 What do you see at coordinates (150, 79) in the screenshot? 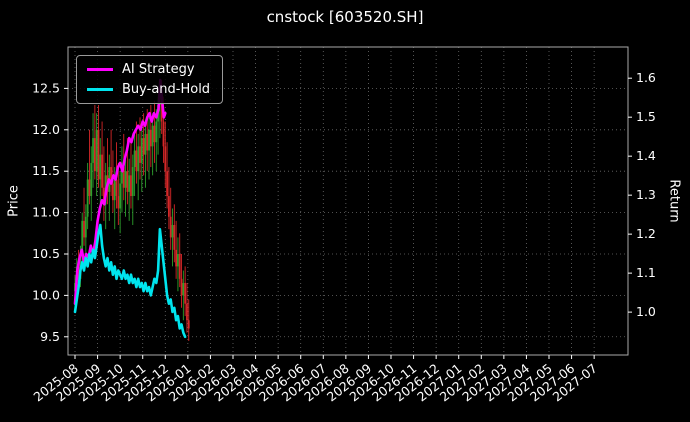
I see `legend: AI Strategy Buy-and-Hold` at bounding box center [150, 79].